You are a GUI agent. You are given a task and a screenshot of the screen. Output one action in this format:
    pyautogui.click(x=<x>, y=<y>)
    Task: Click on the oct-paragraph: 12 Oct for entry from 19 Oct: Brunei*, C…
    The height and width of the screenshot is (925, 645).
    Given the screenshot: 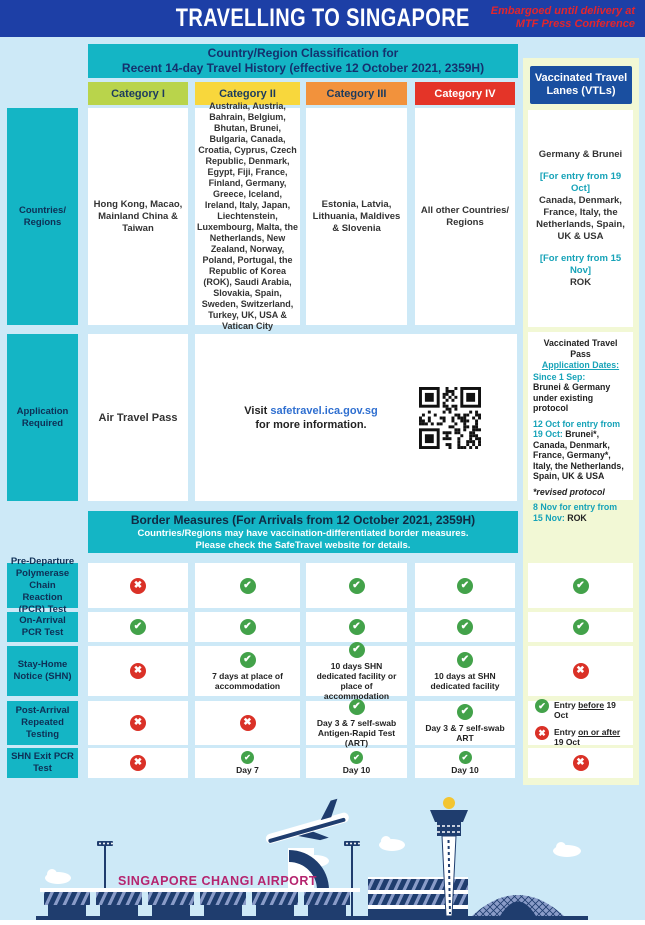 What is the action you would take?
    pyautogui.click(x=578, y=450)
    